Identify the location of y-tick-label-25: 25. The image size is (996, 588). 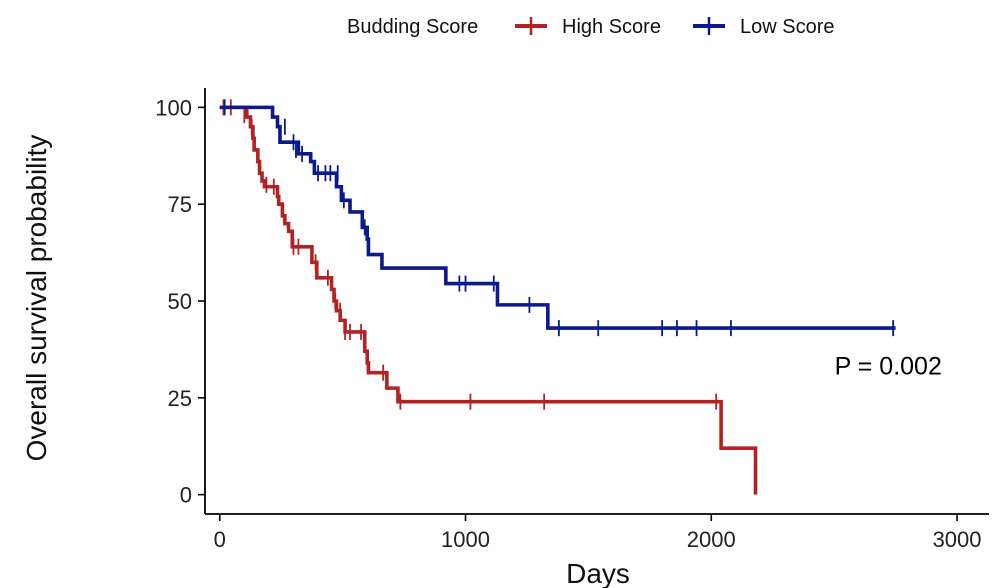
(180, 398).